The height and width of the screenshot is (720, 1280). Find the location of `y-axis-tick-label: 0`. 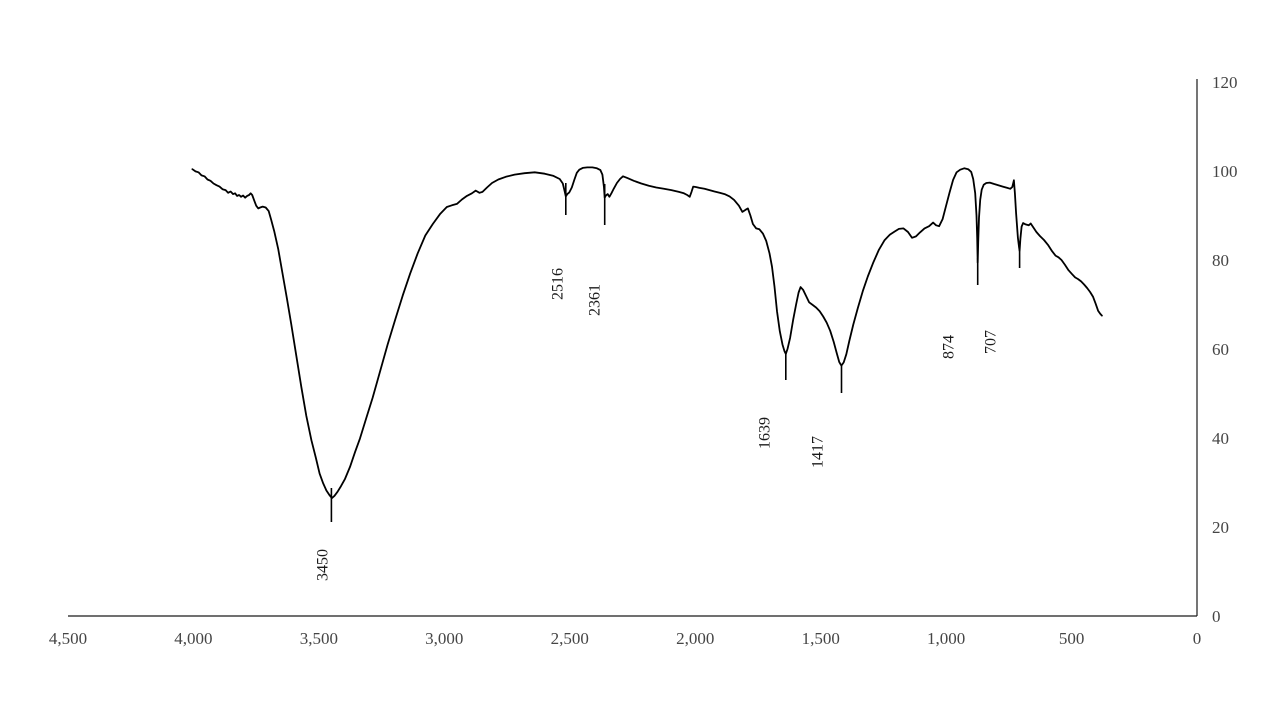

y-axis-tick-label: 0 is located at coordinates (1216, 616).